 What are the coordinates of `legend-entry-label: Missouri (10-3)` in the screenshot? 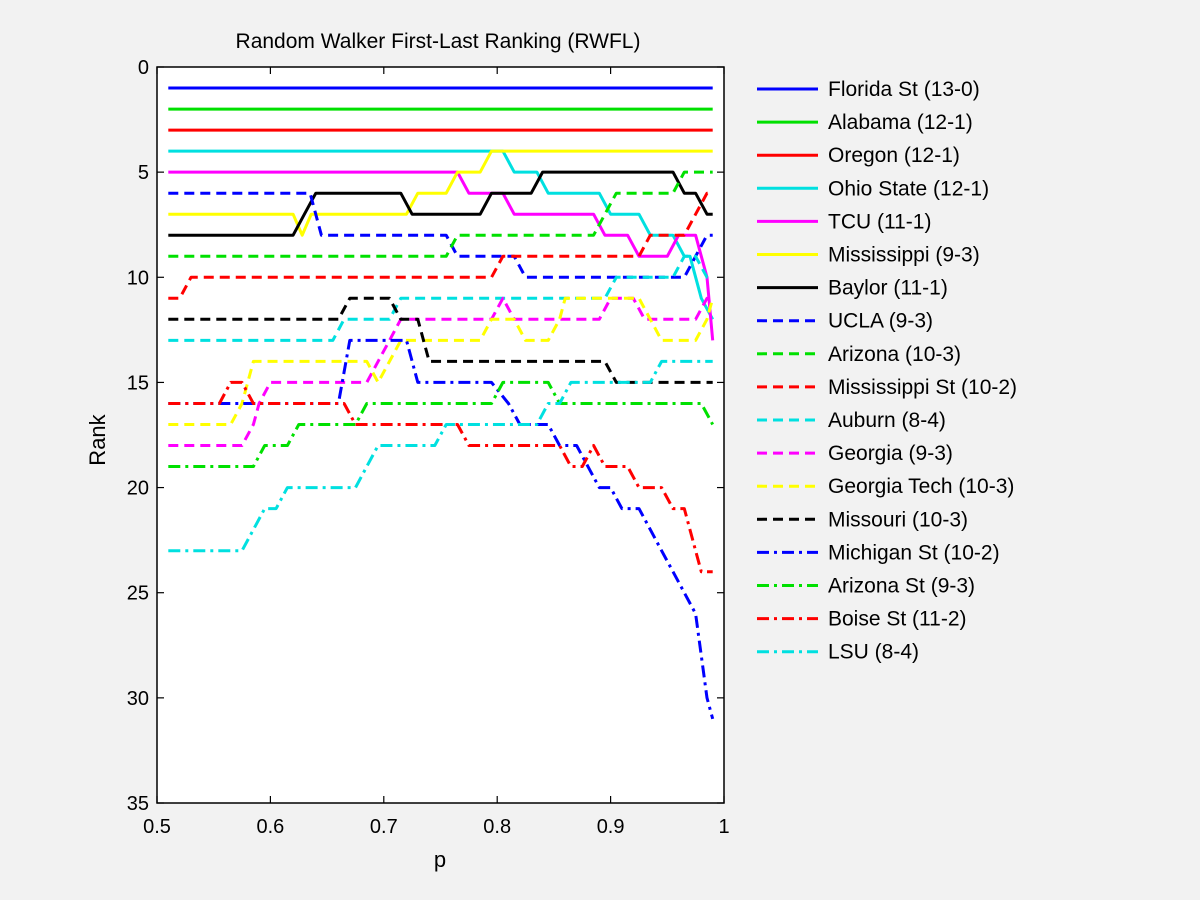 It's located at (898, 519).